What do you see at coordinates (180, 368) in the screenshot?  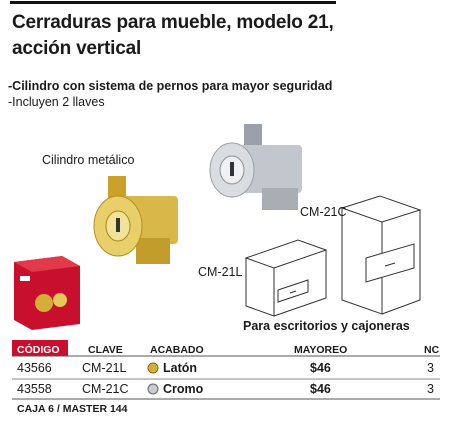 I see `cell: Latón` at bounding box center [180, 368].